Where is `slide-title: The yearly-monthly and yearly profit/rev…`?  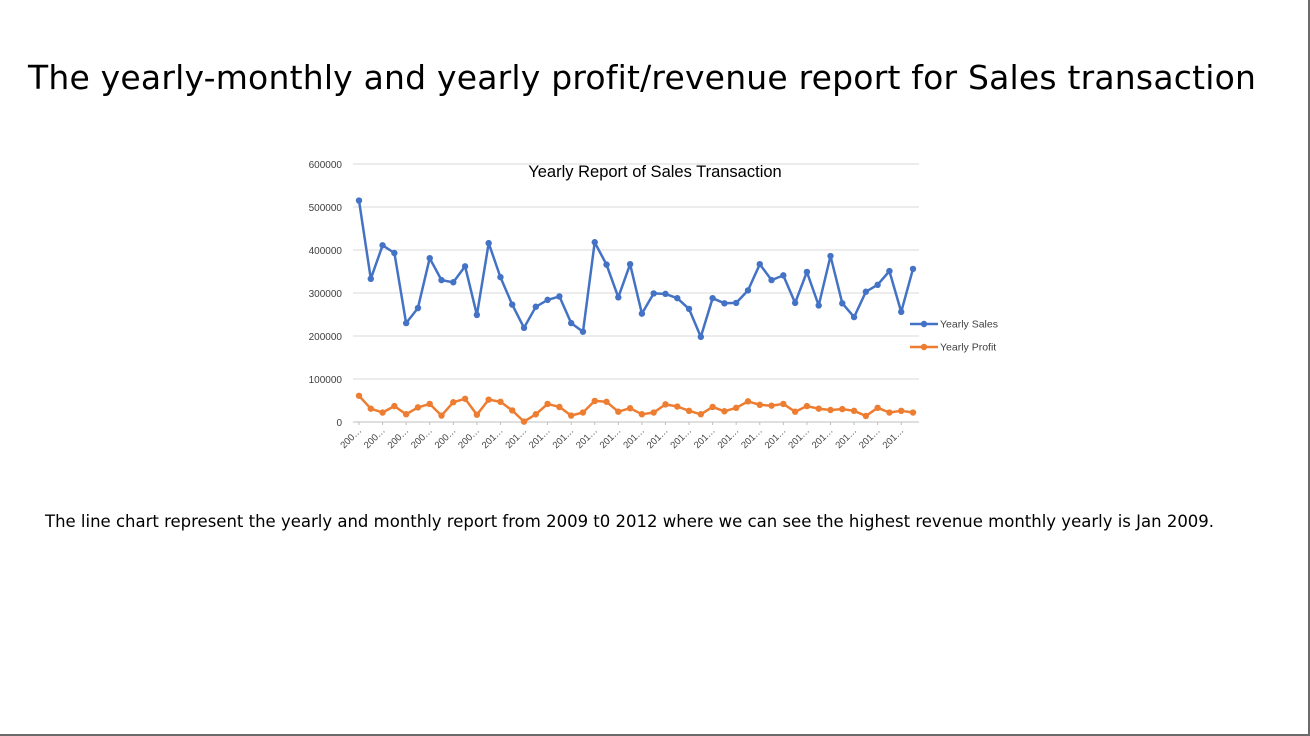 slide-title: The yearly-monthly and yearly profit/rev… is located at coordinates (642, 77).